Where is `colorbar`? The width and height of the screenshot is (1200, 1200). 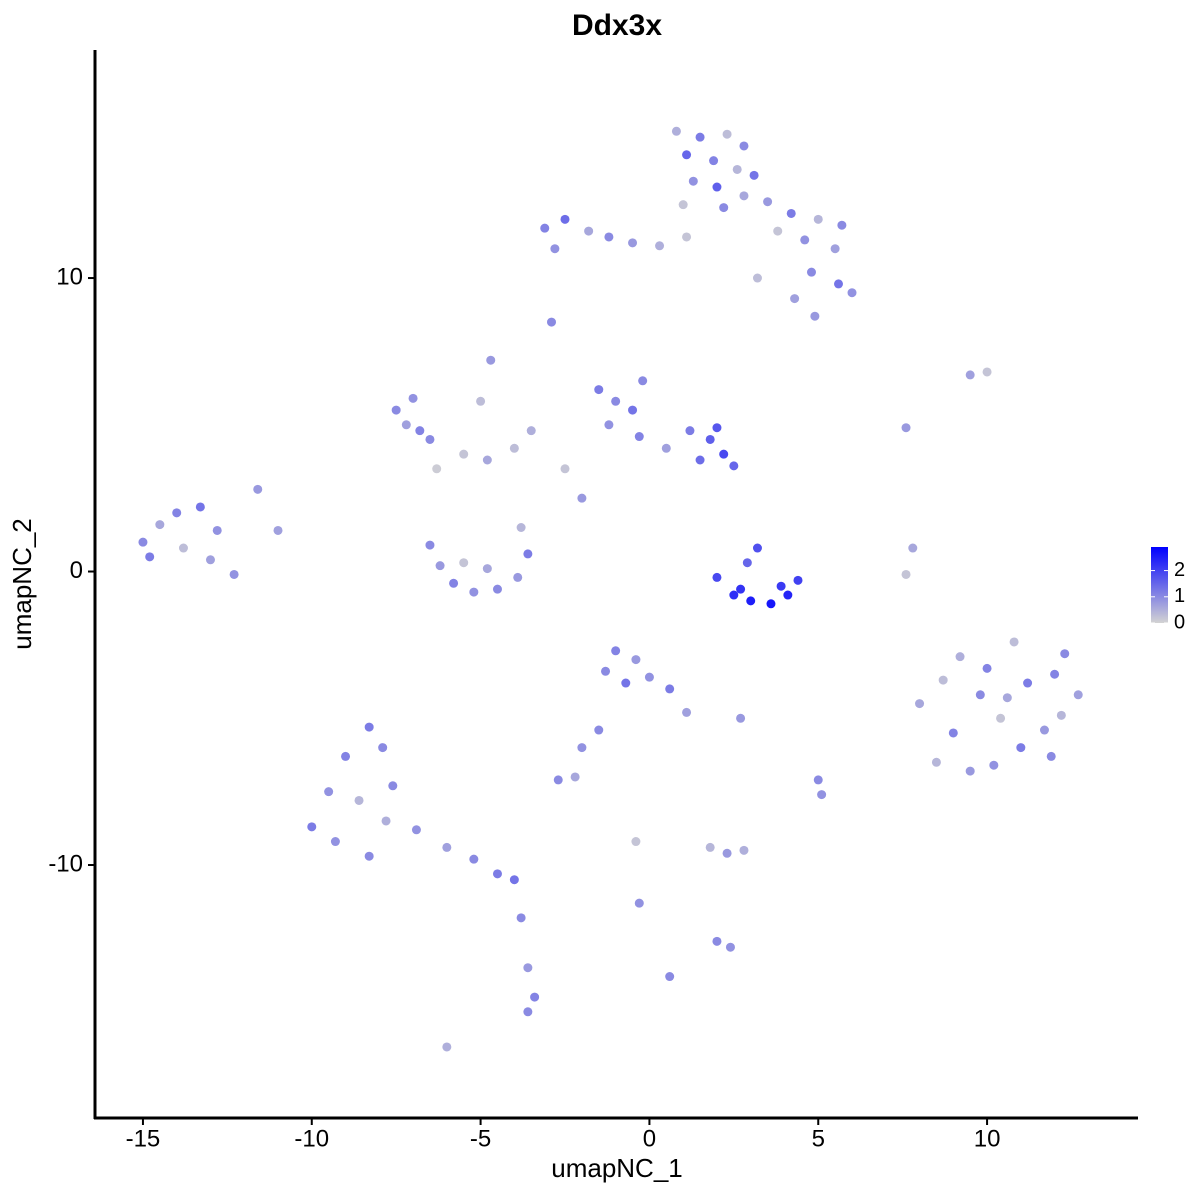
colorbar is located at coordinates (1159, 585).